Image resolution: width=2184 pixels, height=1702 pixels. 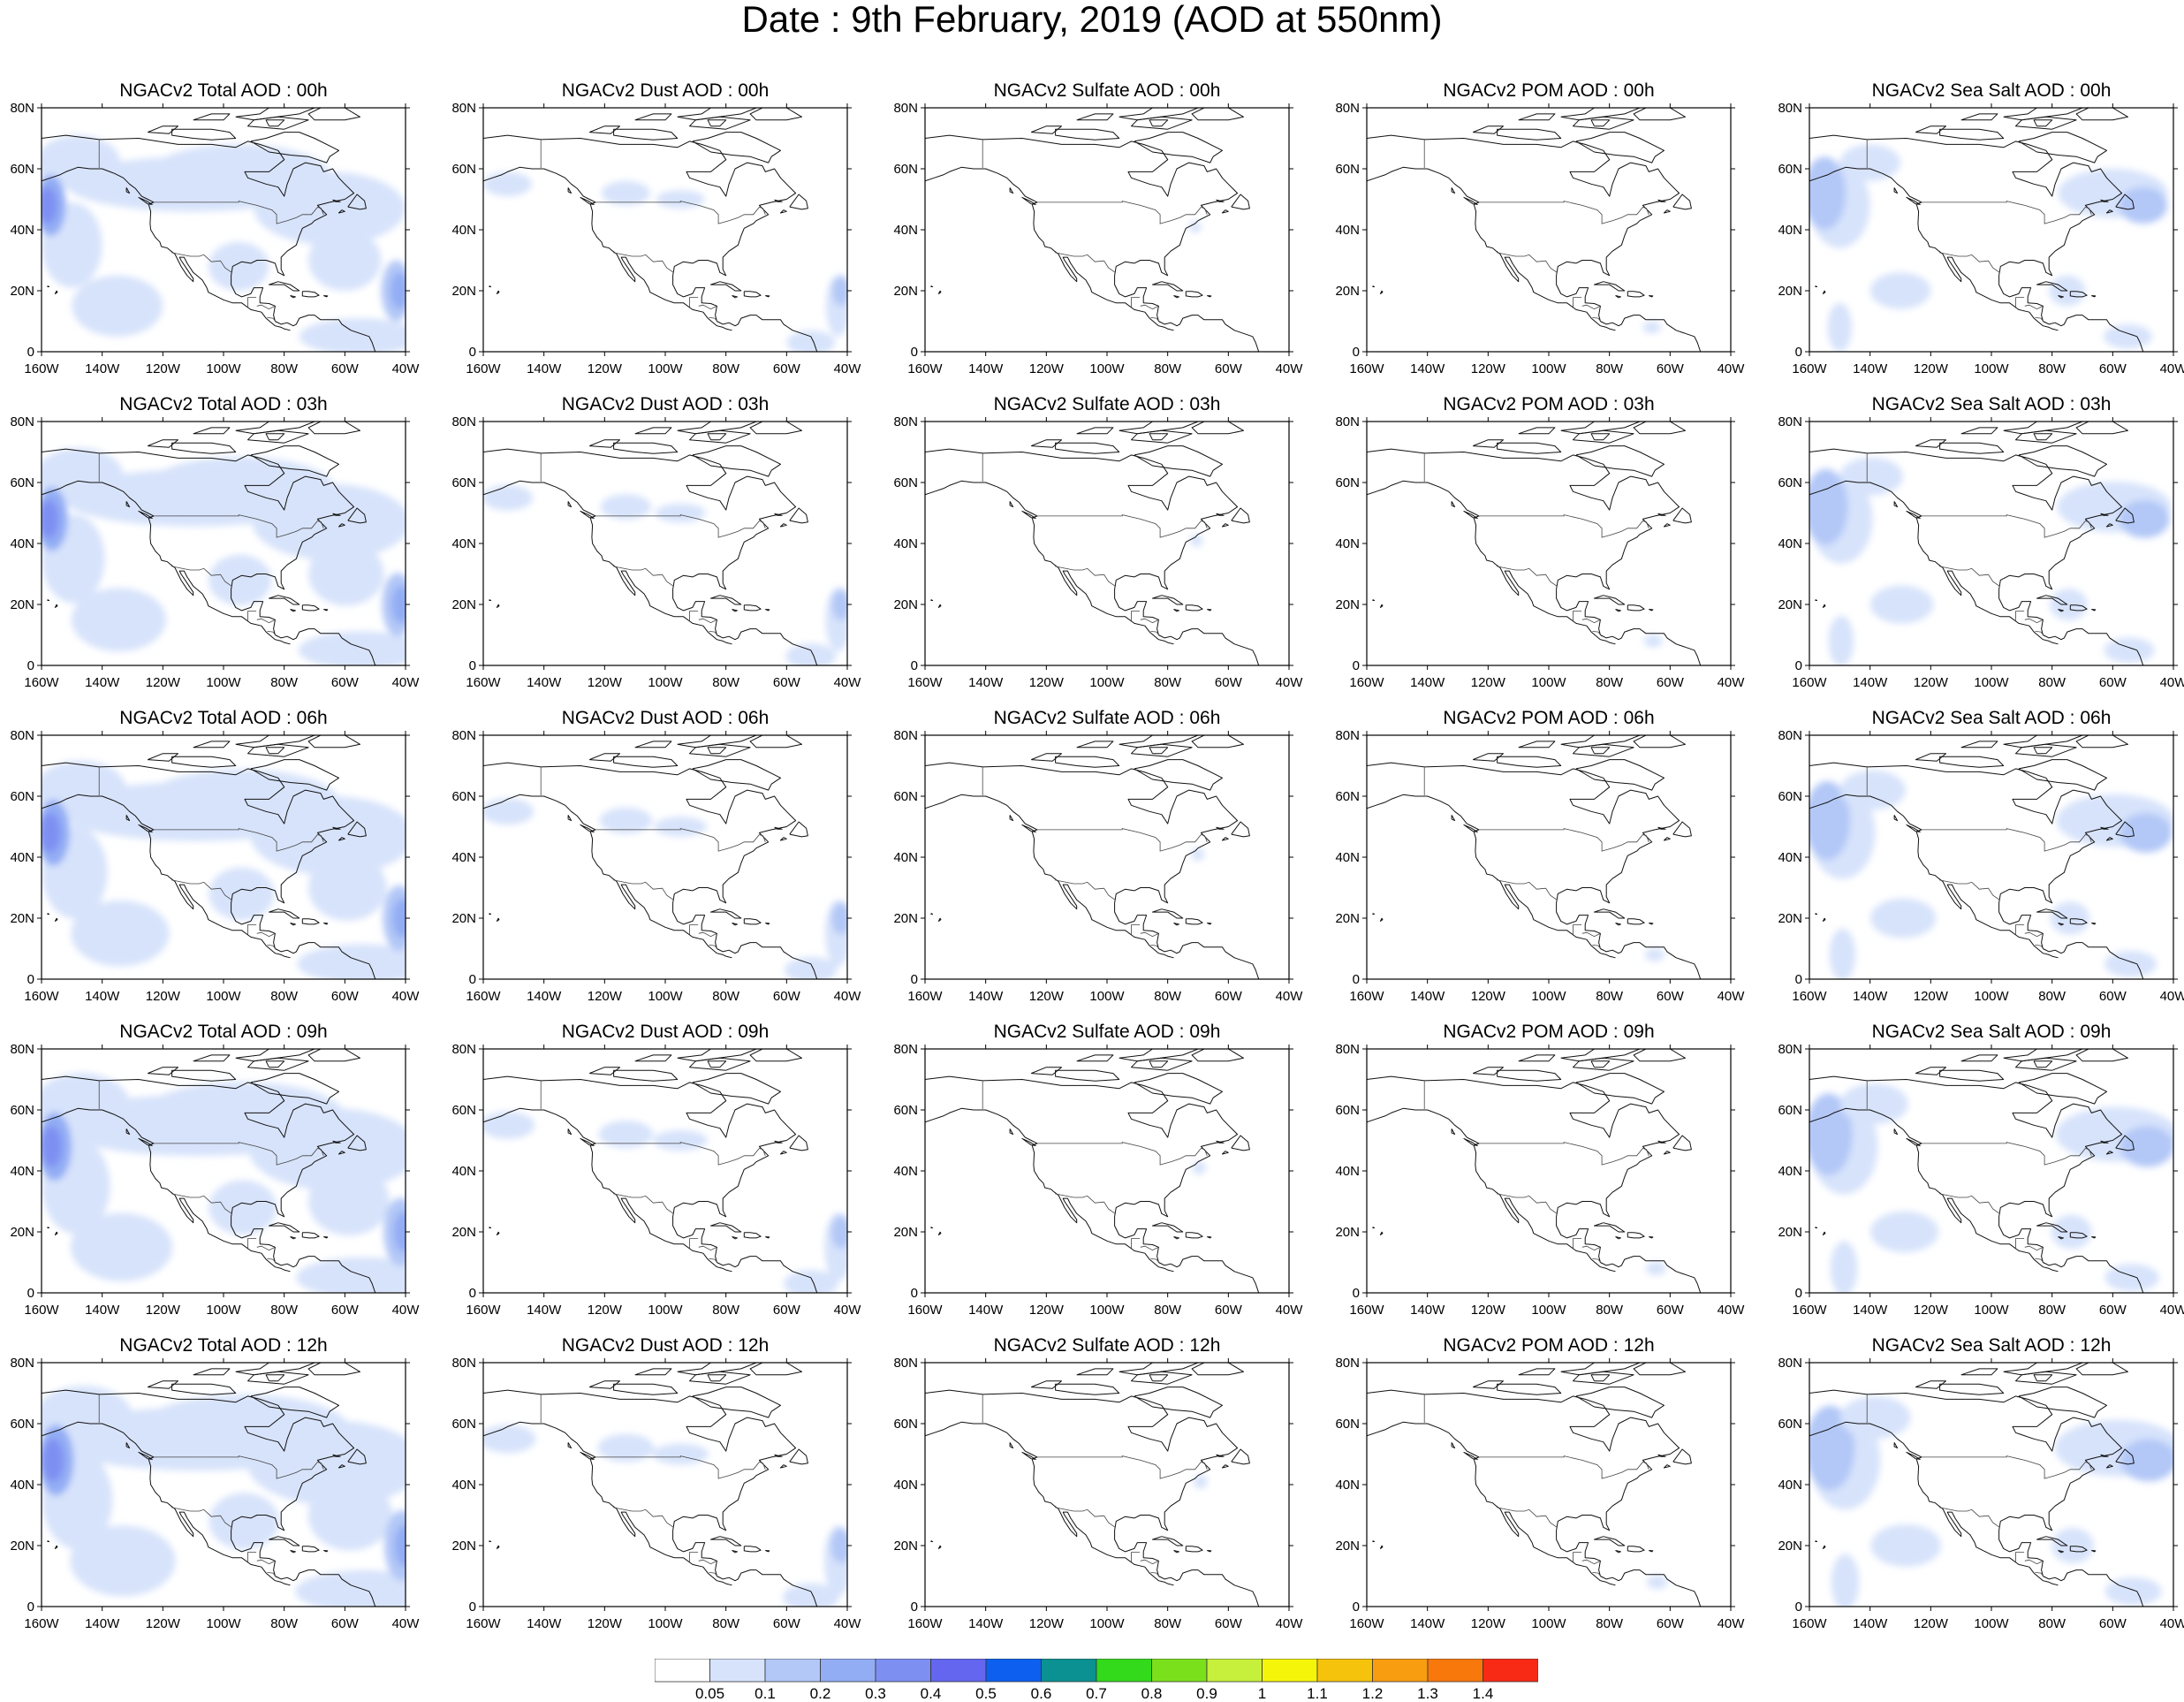 I want to click on panel-title: NGACv2 Dust AOD : 12h, so click(x=665, y=1345).